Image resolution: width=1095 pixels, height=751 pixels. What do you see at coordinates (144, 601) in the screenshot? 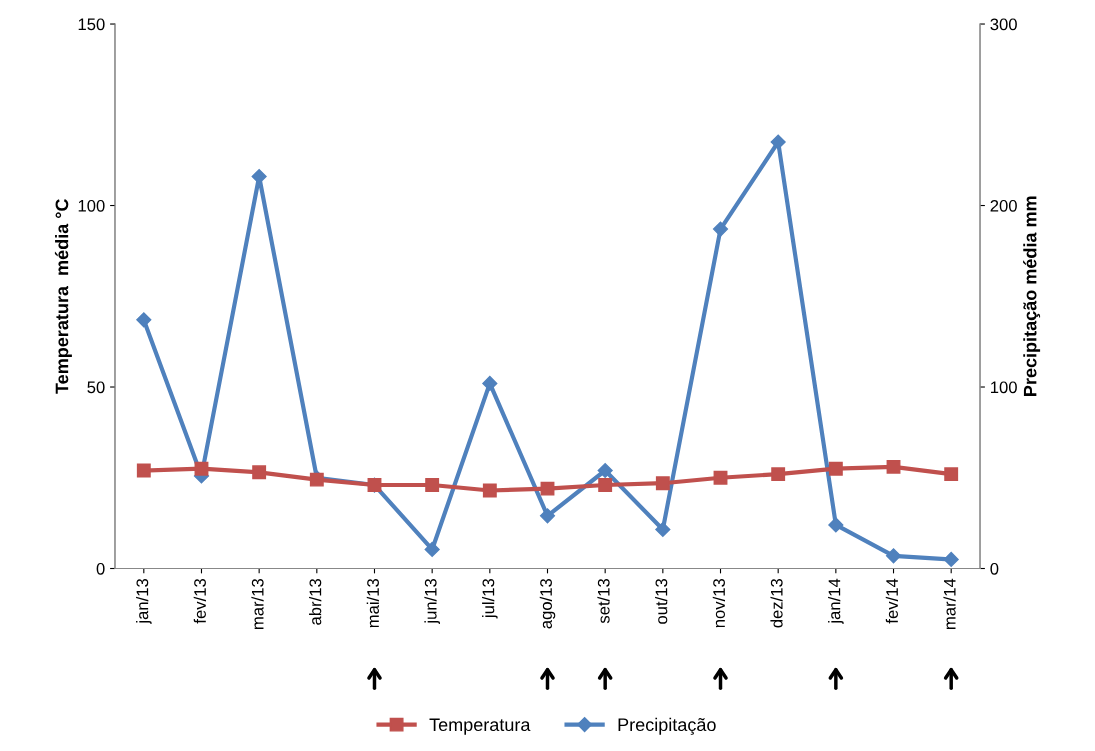
I see `x-tick-label: jan/13` at bounding box center [144, 601].